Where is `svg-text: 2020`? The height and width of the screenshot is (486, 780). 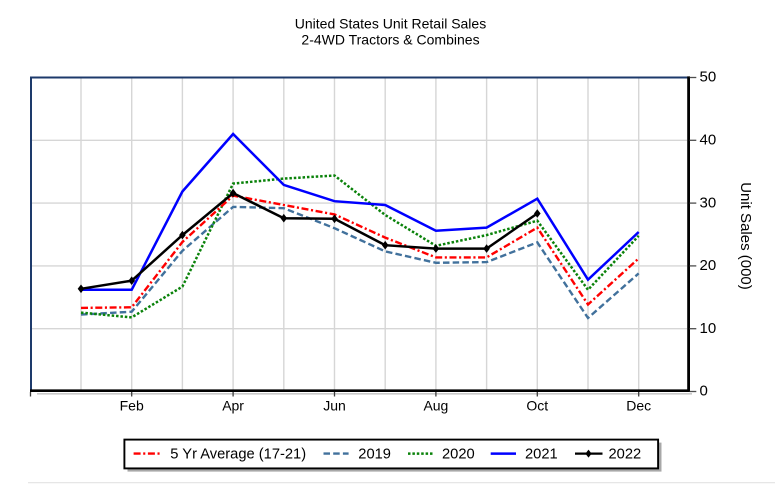
svg-text: 2020 is located at coordinates (458, 454).